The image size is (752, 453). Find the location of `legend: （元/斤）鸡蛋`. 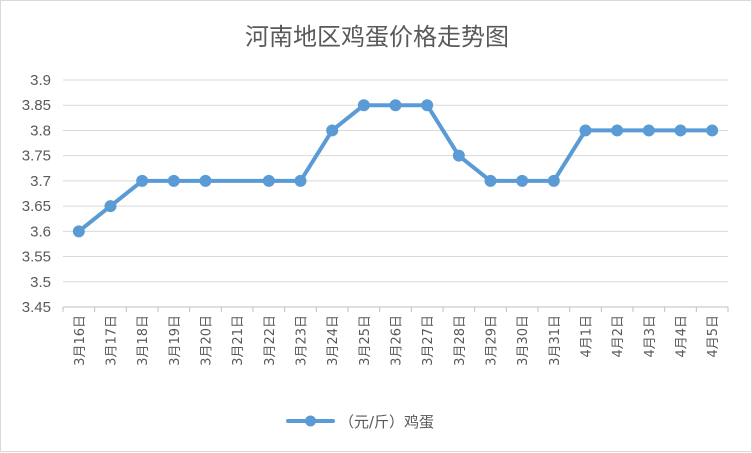

legend: （元/斤）鸡蛋 is located at coordinates (360, 422).